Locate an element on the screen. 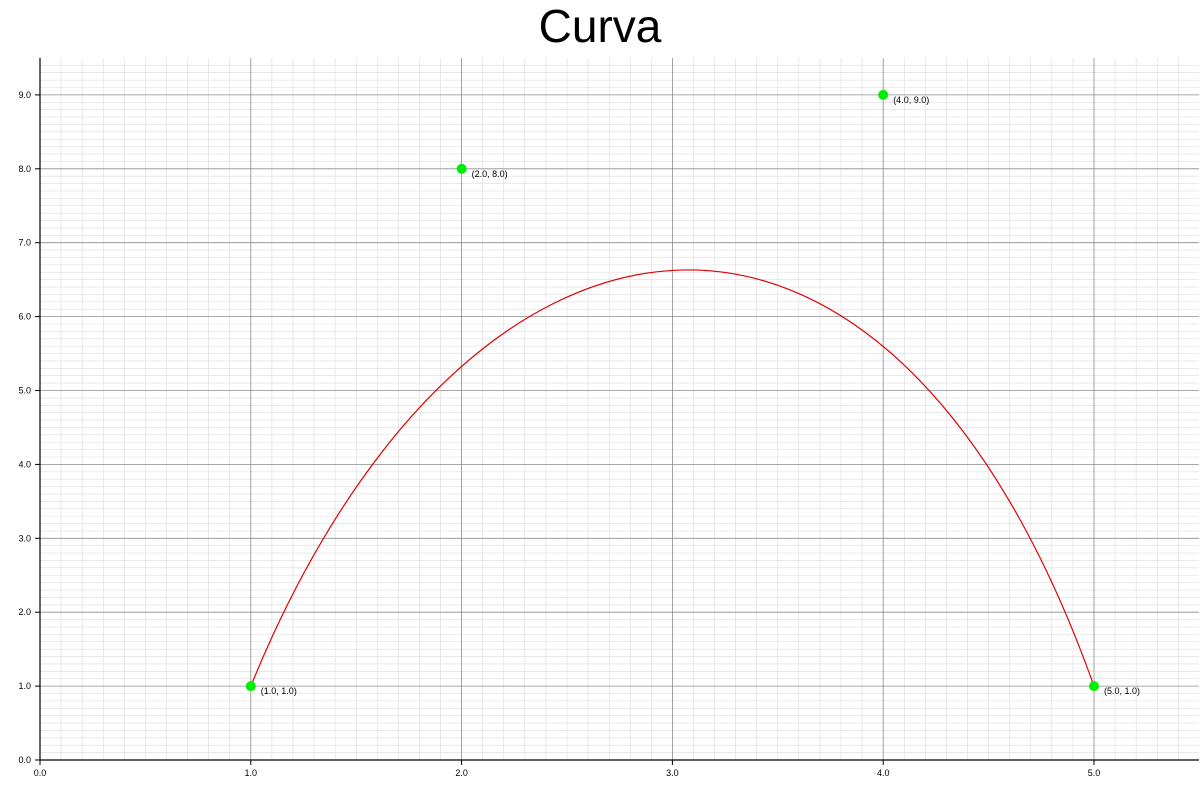 The image size is (1200, 800). x-tick-label: 3.0 is located at coordinates (672, 773).